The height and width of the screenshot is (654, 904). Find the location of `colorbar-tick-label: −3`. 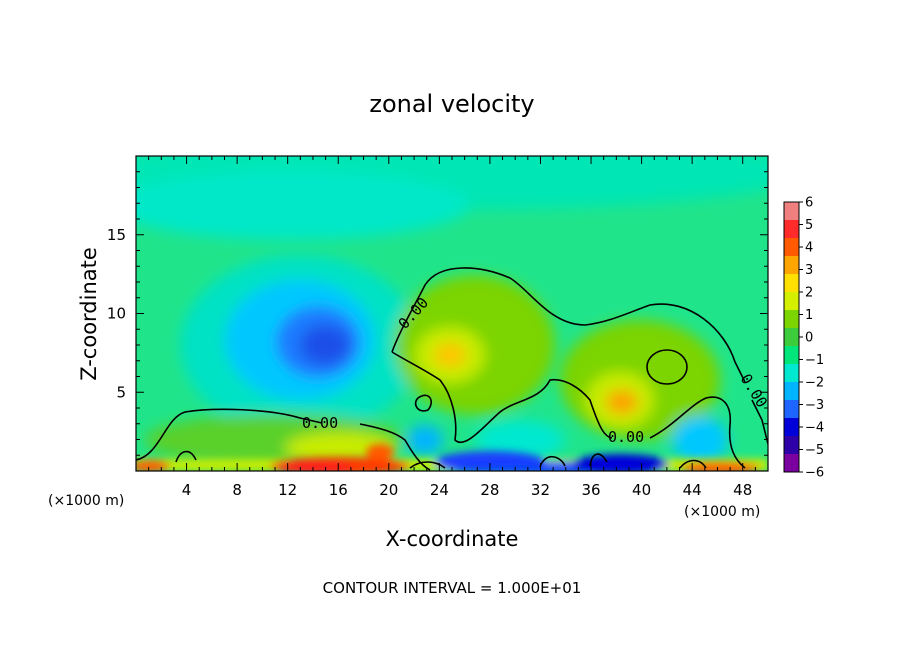

colorbar-tick-label: −3 is located at coordinates (814, 405).